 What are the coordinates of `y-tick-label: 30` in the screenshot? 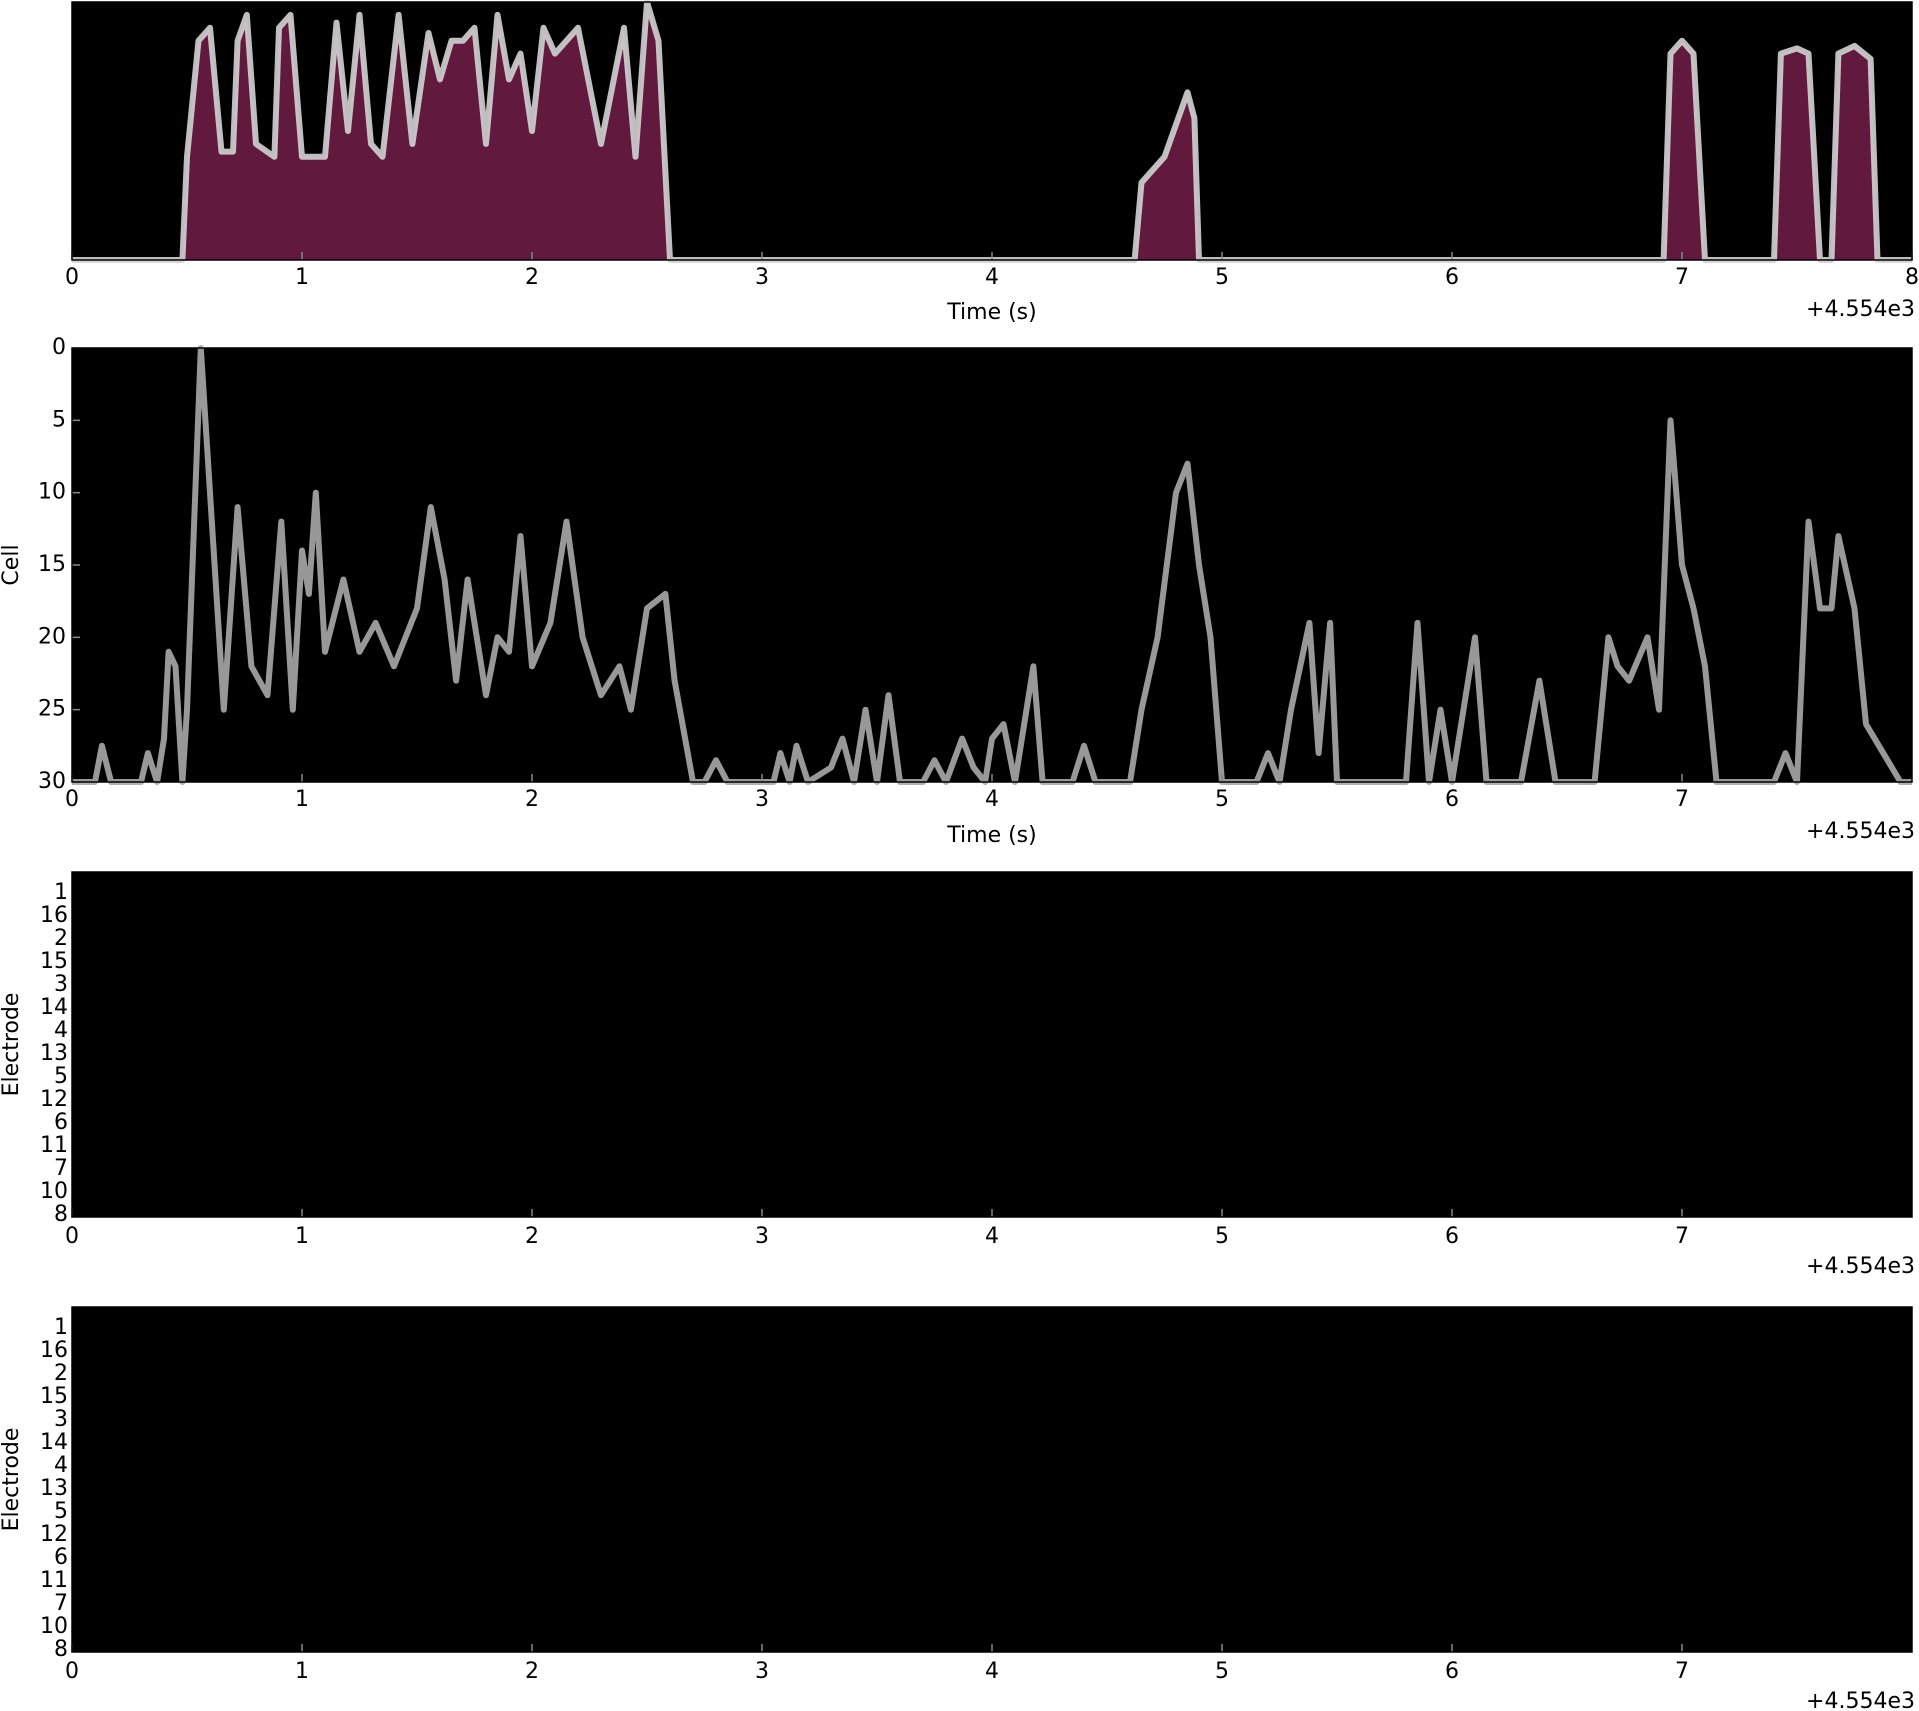 It's located at (52, 781).